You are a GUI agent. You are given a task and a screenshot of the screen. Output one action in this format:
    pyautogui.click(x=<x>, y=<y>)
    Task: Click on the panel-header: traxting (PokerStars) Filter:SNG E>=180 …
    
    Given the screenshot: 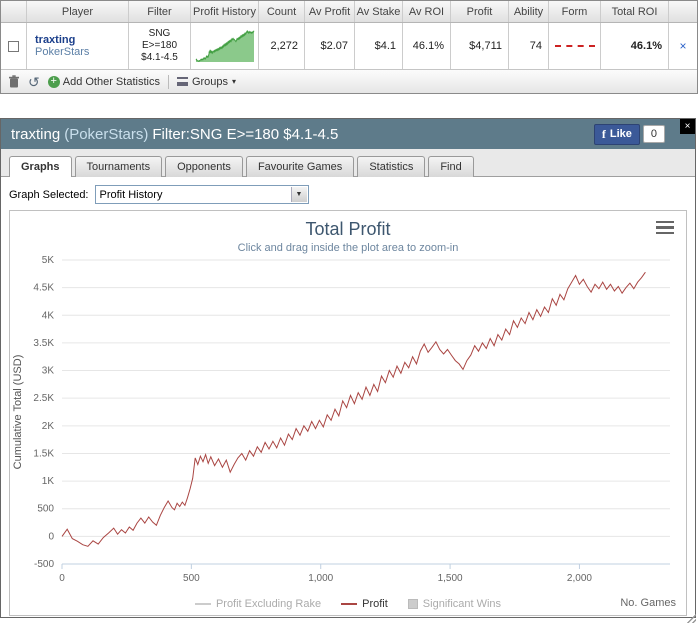 What is the action you would take?
    pyautogui.click(x=348, y=134)
    